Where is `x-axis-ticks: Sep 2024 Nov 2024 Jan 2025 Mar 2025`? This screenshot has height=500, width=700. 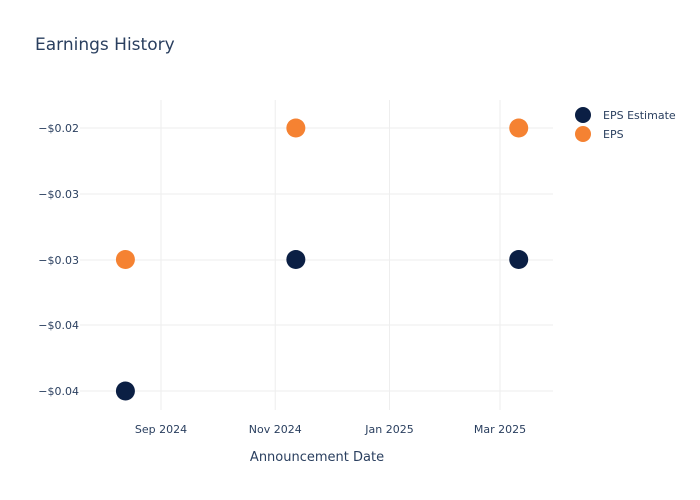 x-axis-ticks: Sep 2024 Nov 2024 Jan 2025 Mar 2025 is located at coordinates (330, 429).